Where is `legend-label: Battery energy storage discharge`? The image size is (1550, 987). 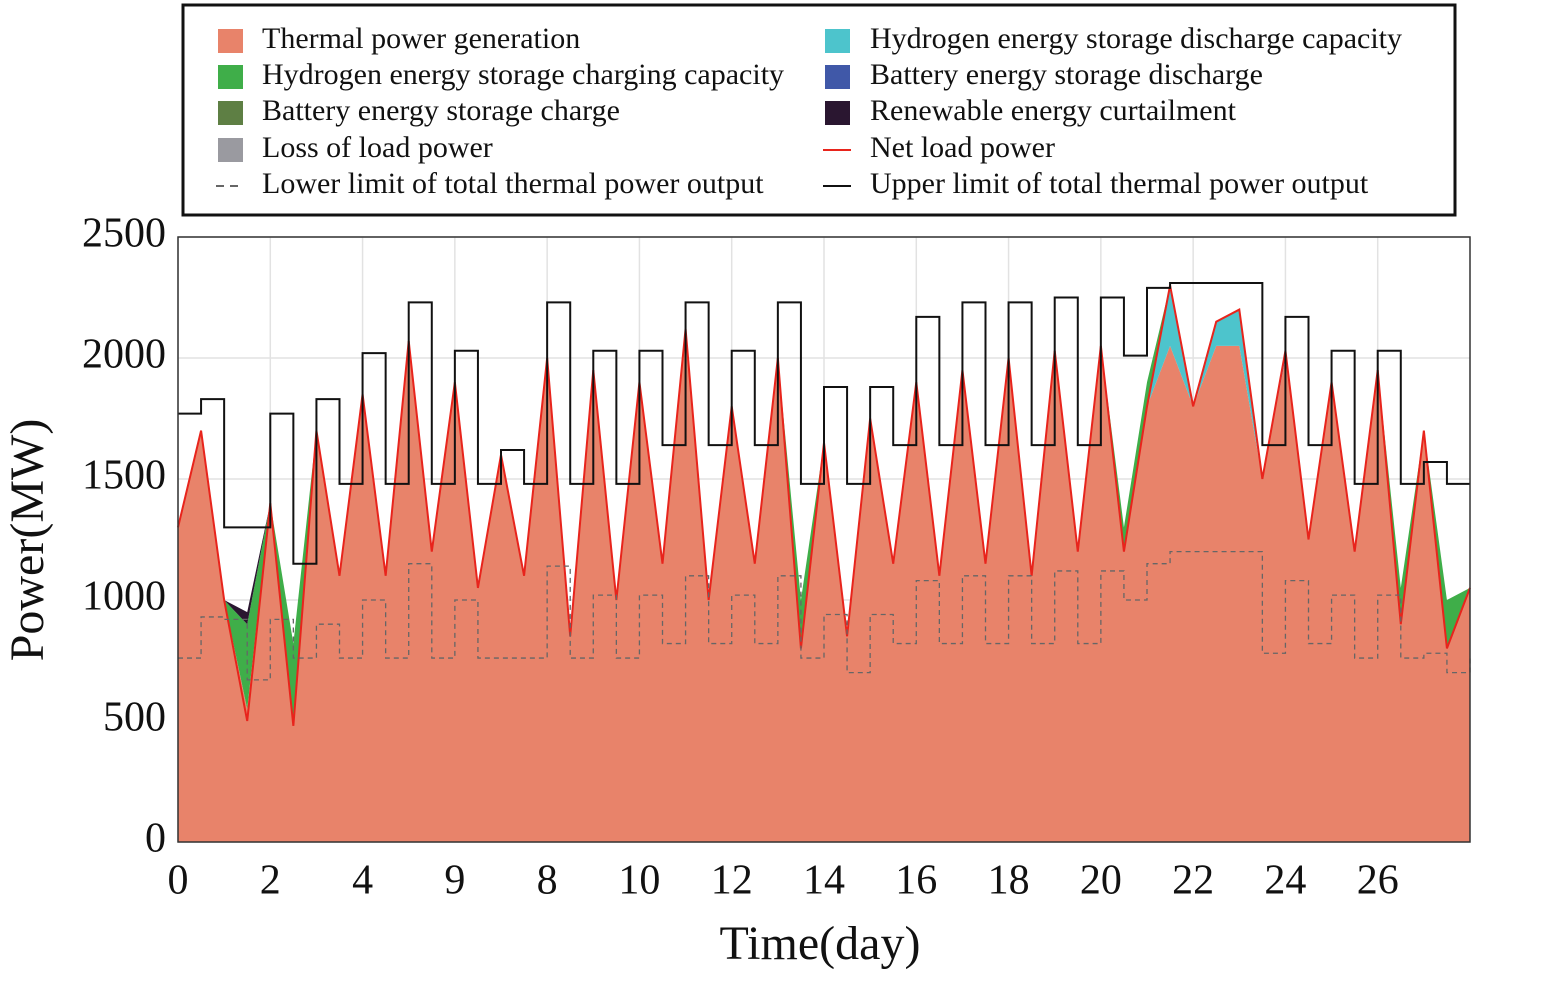 legend-label: Battery energy storage discharge is located at coordinates (1066, 74).